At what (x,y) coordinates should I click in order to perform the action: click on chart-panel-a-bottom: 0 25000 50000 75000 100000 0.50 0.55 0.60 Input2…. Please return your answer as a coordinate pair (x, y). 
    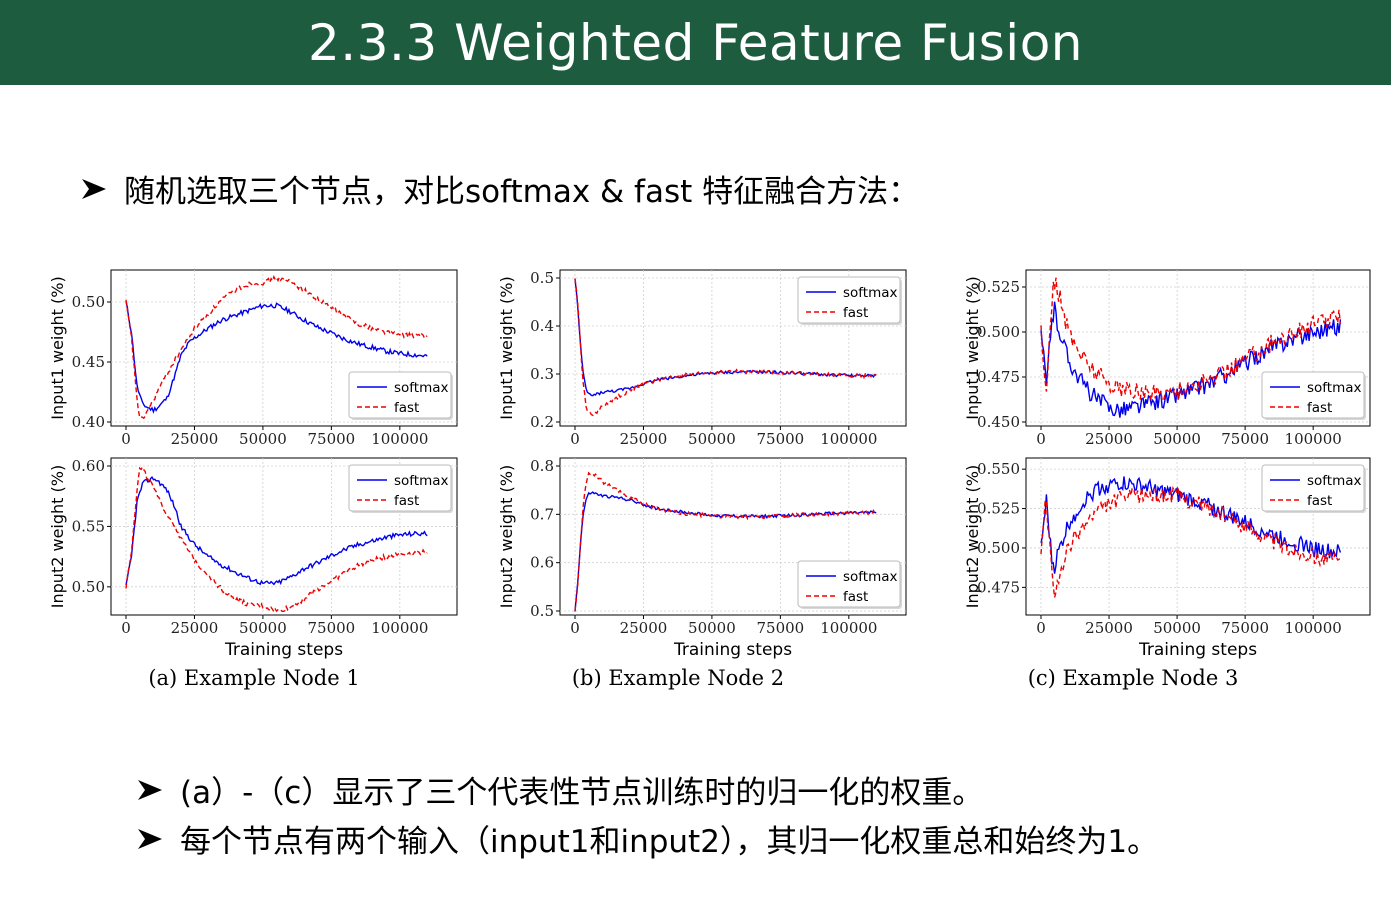
    Looking at the image, I should click on (253, 558).